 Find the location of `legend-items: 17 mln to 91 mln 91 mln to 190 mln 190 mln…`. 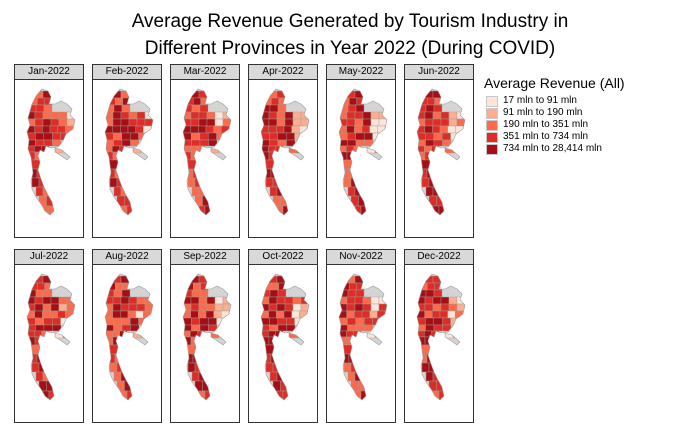

legend-items: 17 mln to 91 mln 91 mln to 190 mln 190 mln… is located at coordinates (589, 125).